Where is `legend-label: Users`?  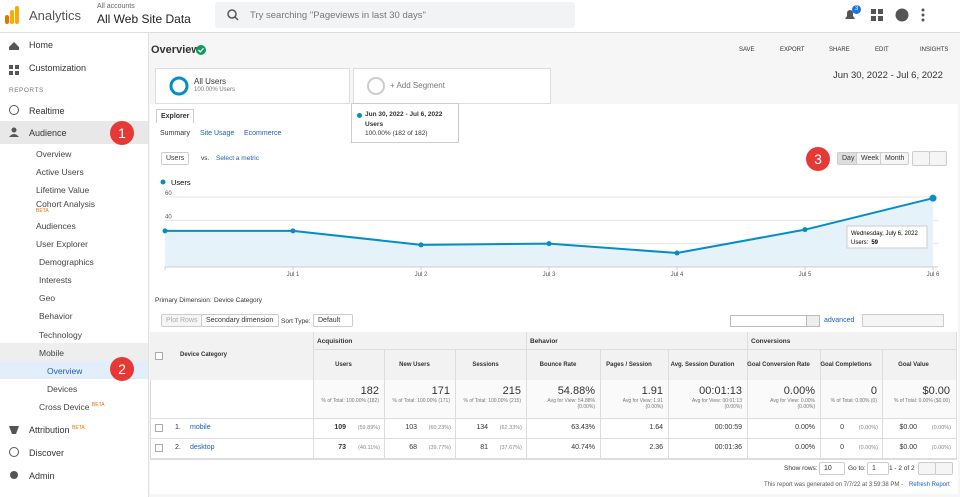 legend-label: Users is located at coordinates (181, 182).